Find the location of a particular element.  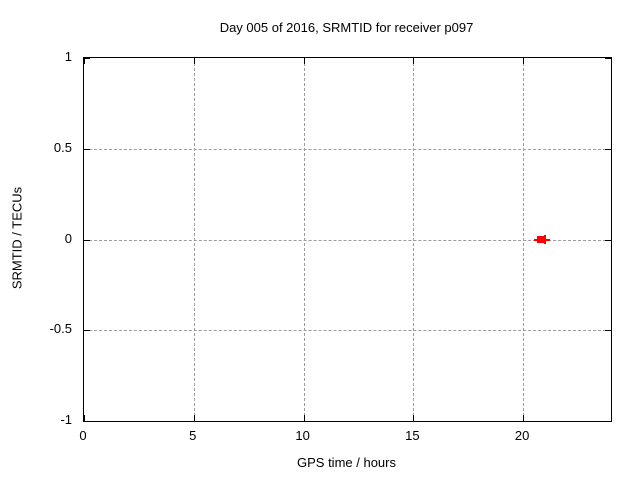

y-tick-label: 0.5 is located at coordinates (62, 147).